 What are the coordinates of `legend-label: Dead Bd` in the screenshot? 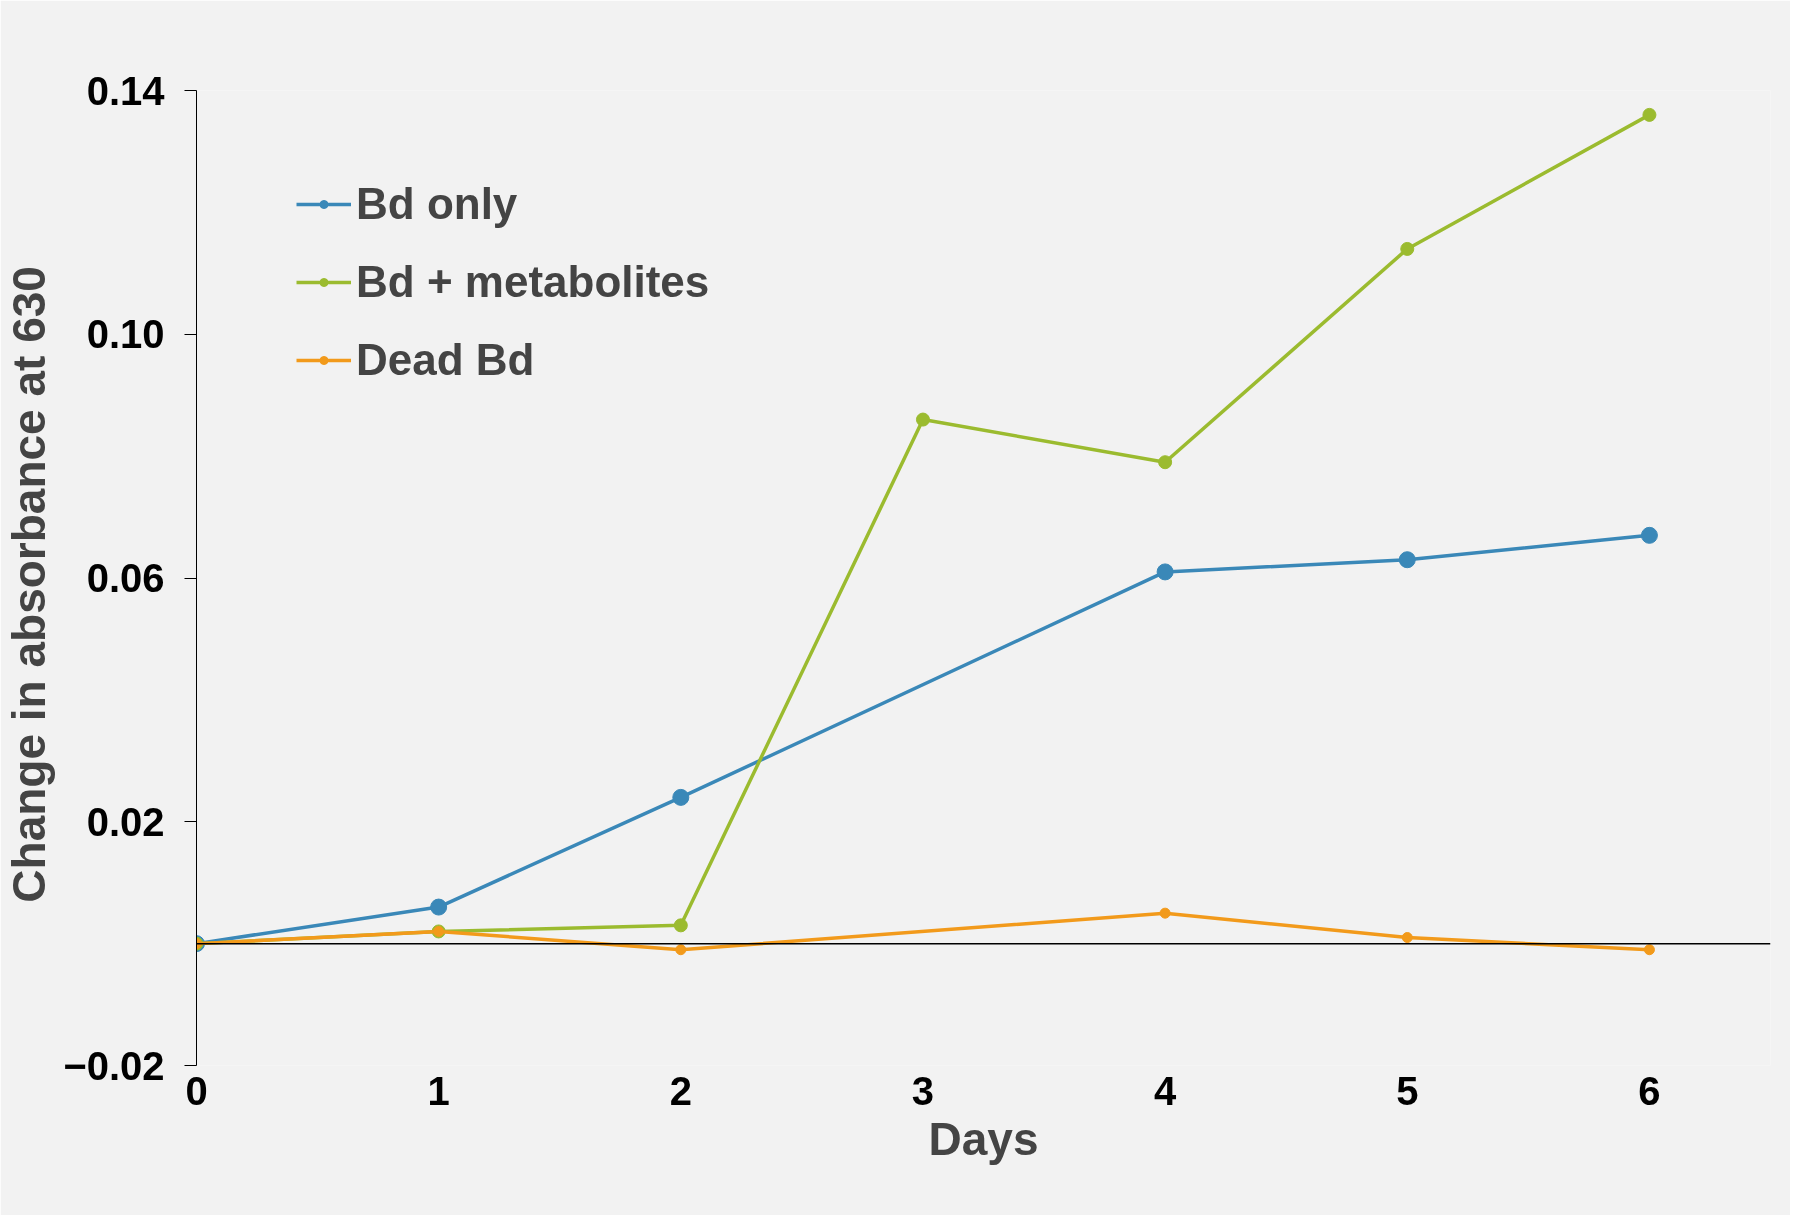 It's located at (445, 360).